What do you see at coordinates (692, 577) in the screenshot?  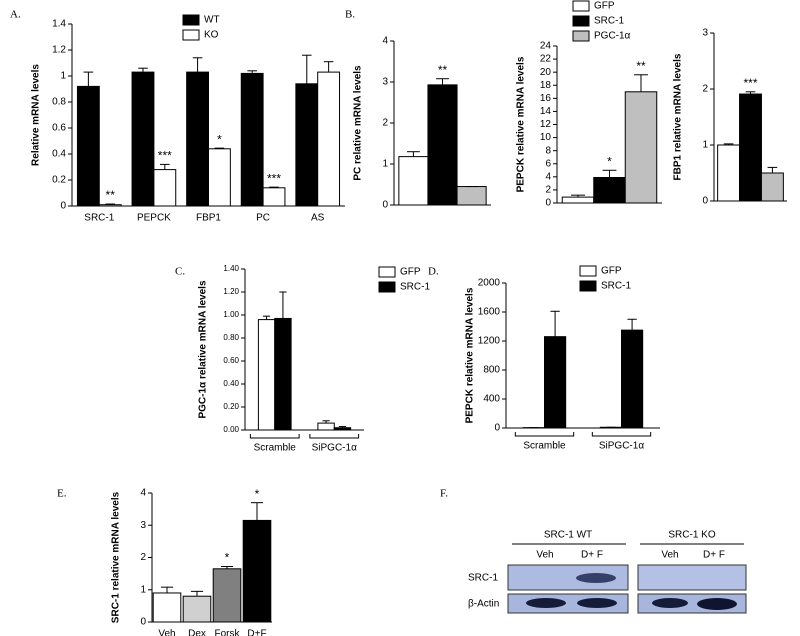 I see `blot-strip` at bounding box center [692, 577].